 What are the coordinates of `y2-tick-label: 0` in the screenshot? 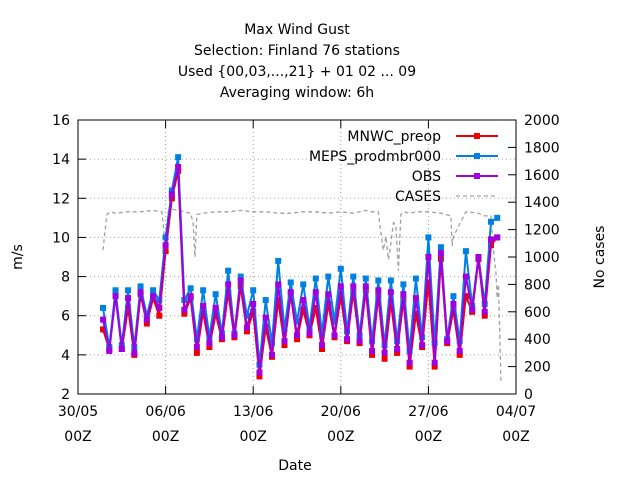 It's located at (528, 395).